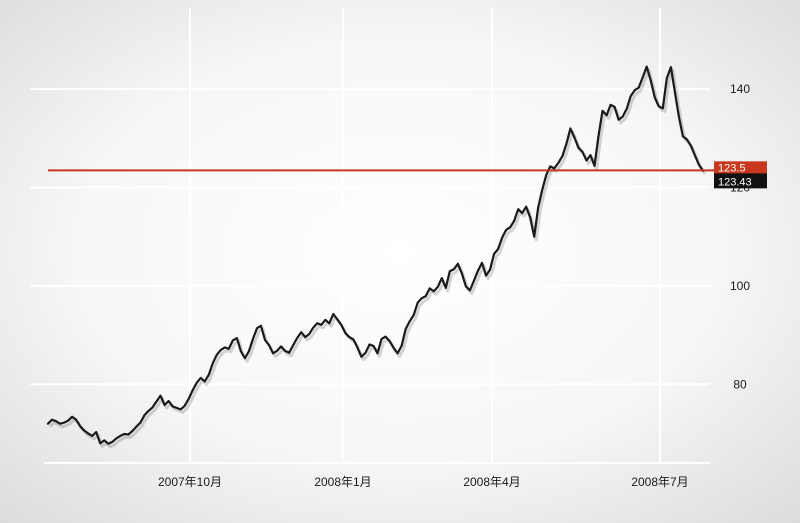 The height and width of the screenshot is (523, 800). I want to click on reference-badge-label: 123.5, so click(732, 168).